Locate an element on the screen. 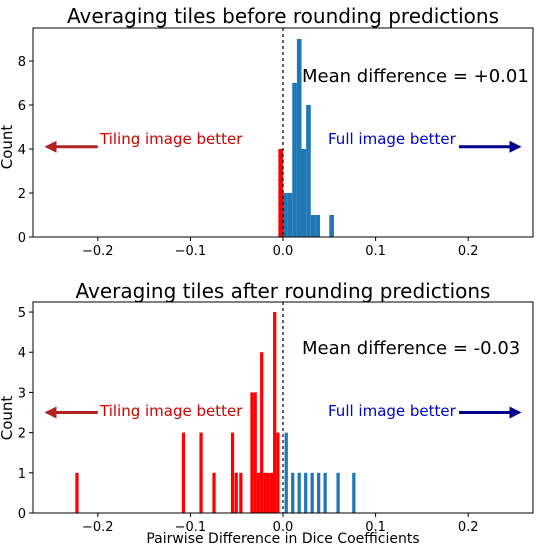  x-axis-label: Pairwise Difference in Dice Coefficients is located at coordinates (282, 539).